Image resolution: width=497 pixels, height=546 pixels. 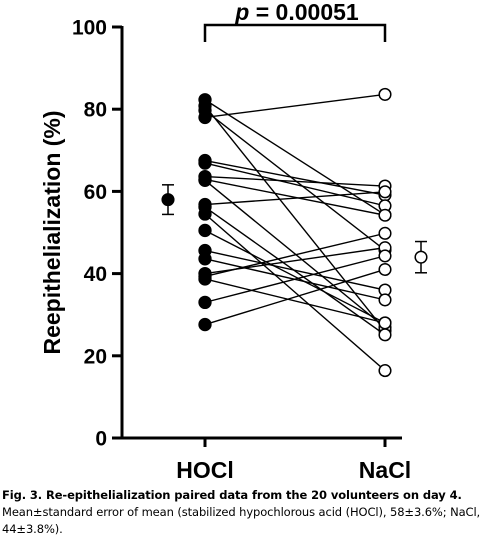 What do you see at coordinates (296, 12) in the screenshot?
I see `p-value-label: p = 0.00051` at bounding box center [296, 12].